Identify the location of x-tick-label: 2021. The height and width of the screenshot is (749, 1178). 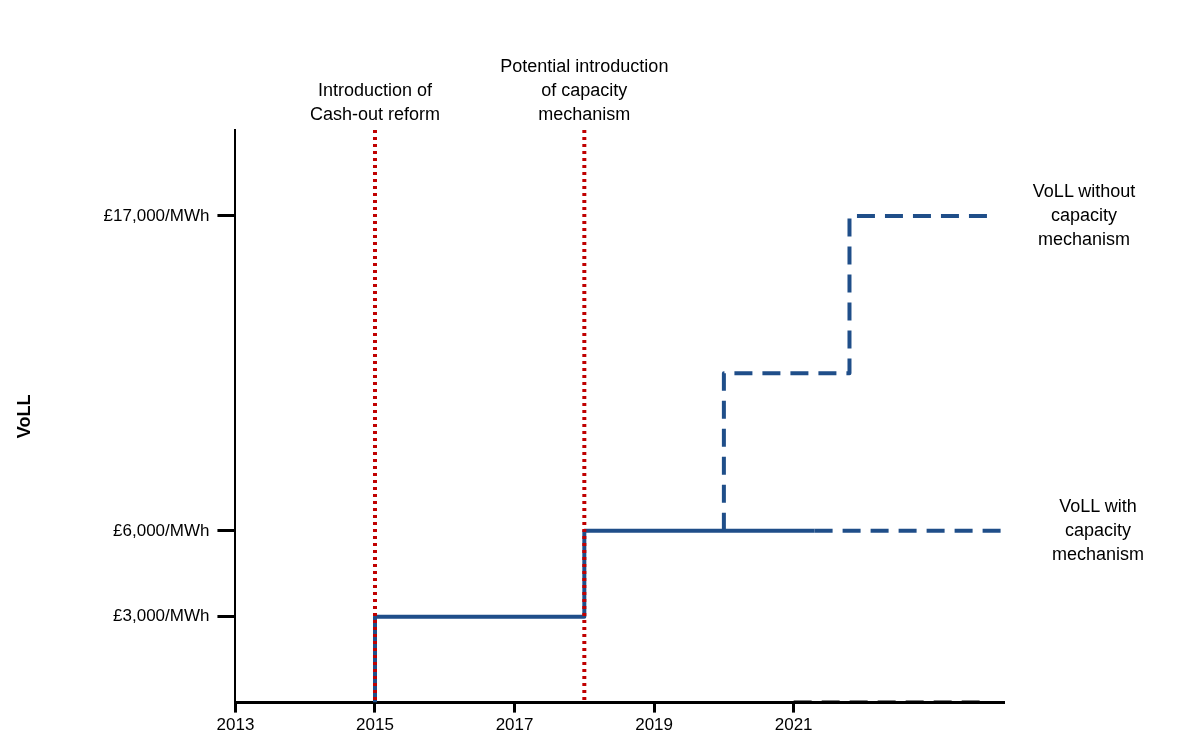
(793, 725).